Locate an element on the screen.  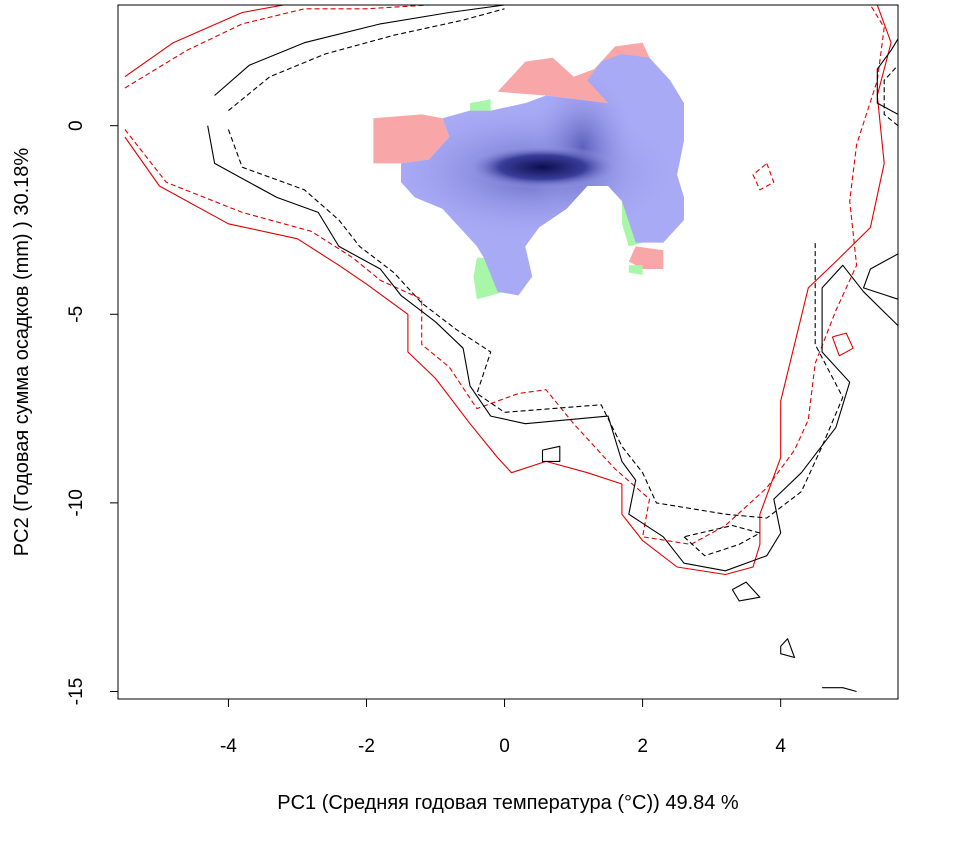
x-tick-label: 0 is located at coordinates (504, 746).